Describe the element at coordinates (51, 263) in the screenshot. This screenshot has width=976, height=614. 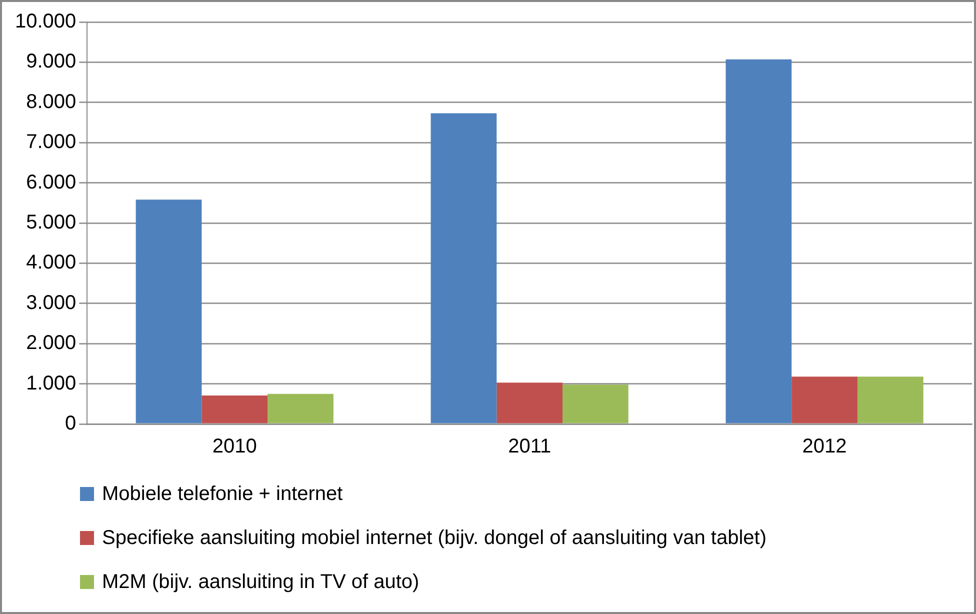
I see `y-tick-label: 4.000` at that location.